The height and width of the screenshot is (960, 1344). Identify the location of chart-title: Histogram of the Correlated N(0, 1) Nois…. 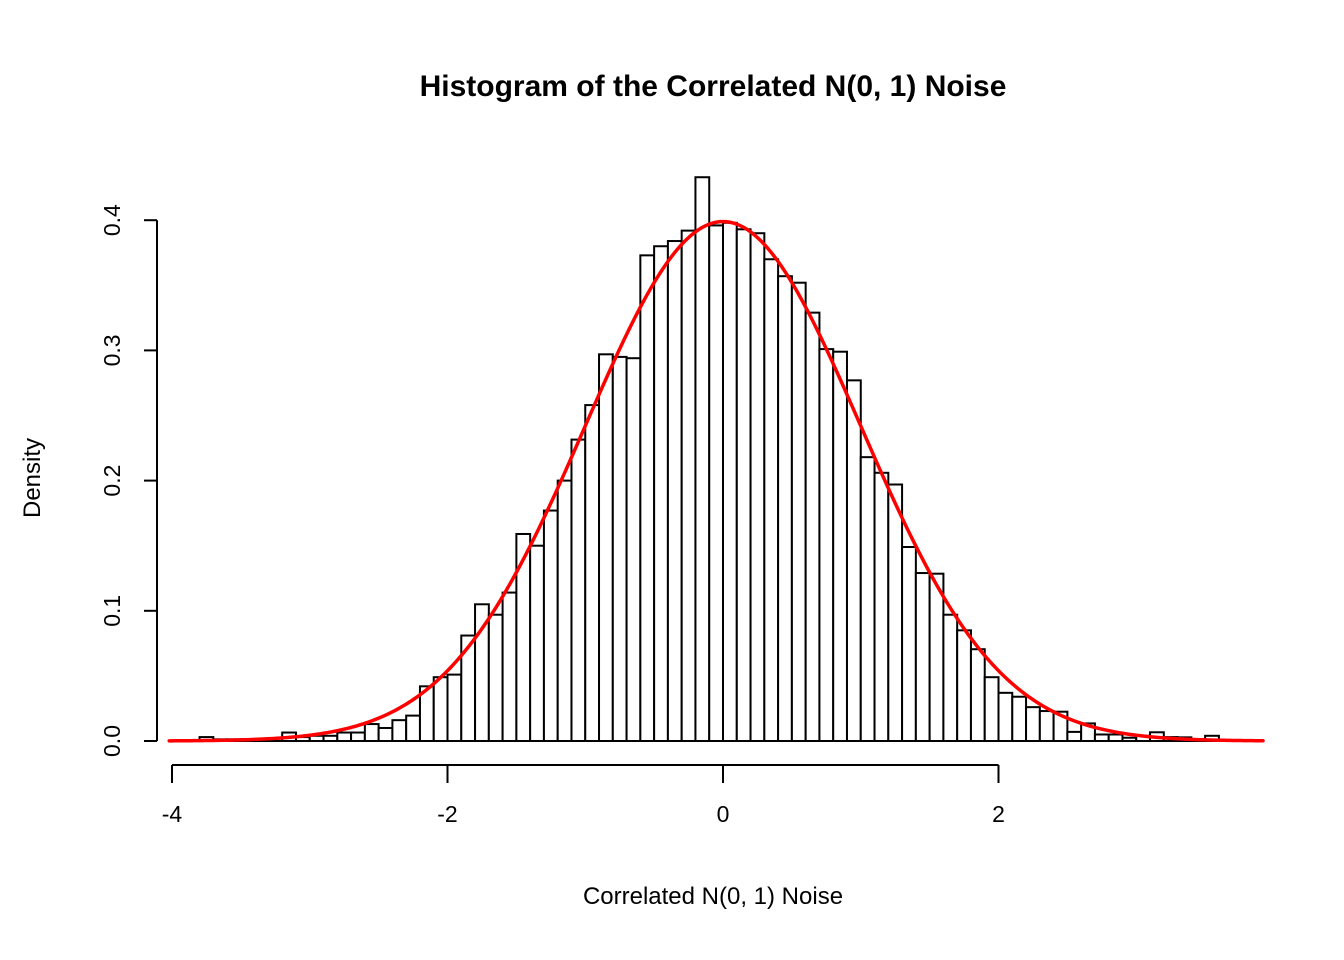
(713, 86).